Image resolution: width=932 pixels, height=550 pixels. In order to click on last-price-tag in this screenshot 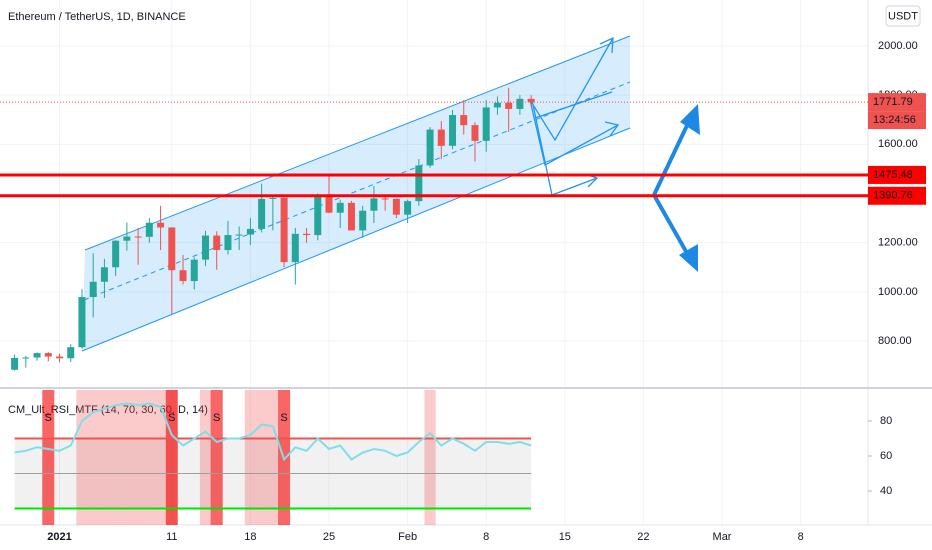, I will do `click(897, 102)`.